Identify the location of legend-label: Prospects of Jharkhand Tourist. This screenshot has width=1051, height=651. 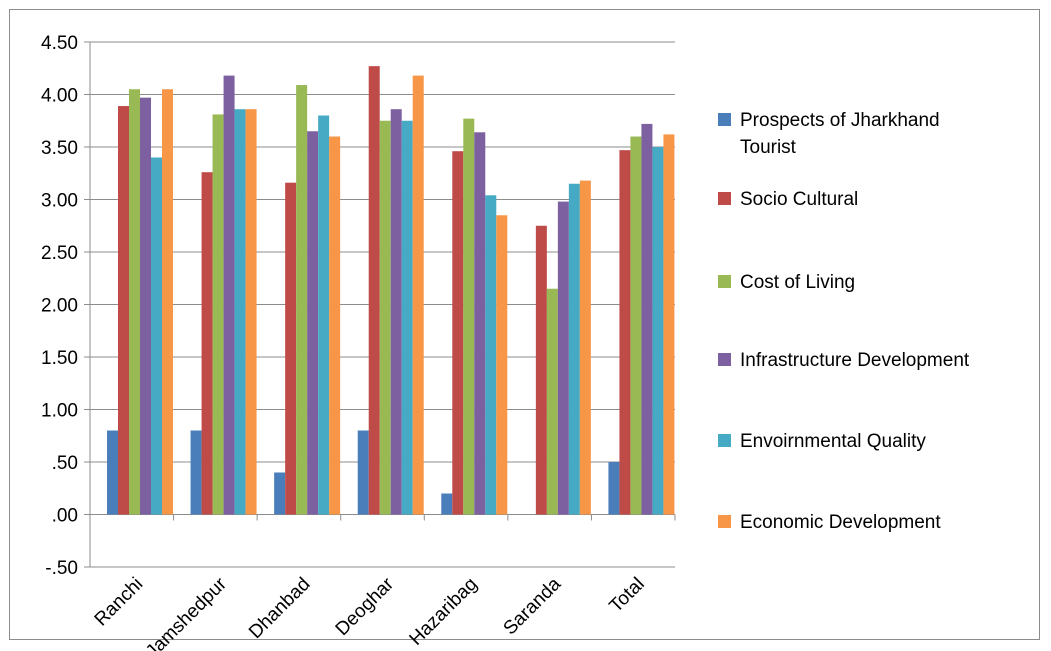
(840, 134).